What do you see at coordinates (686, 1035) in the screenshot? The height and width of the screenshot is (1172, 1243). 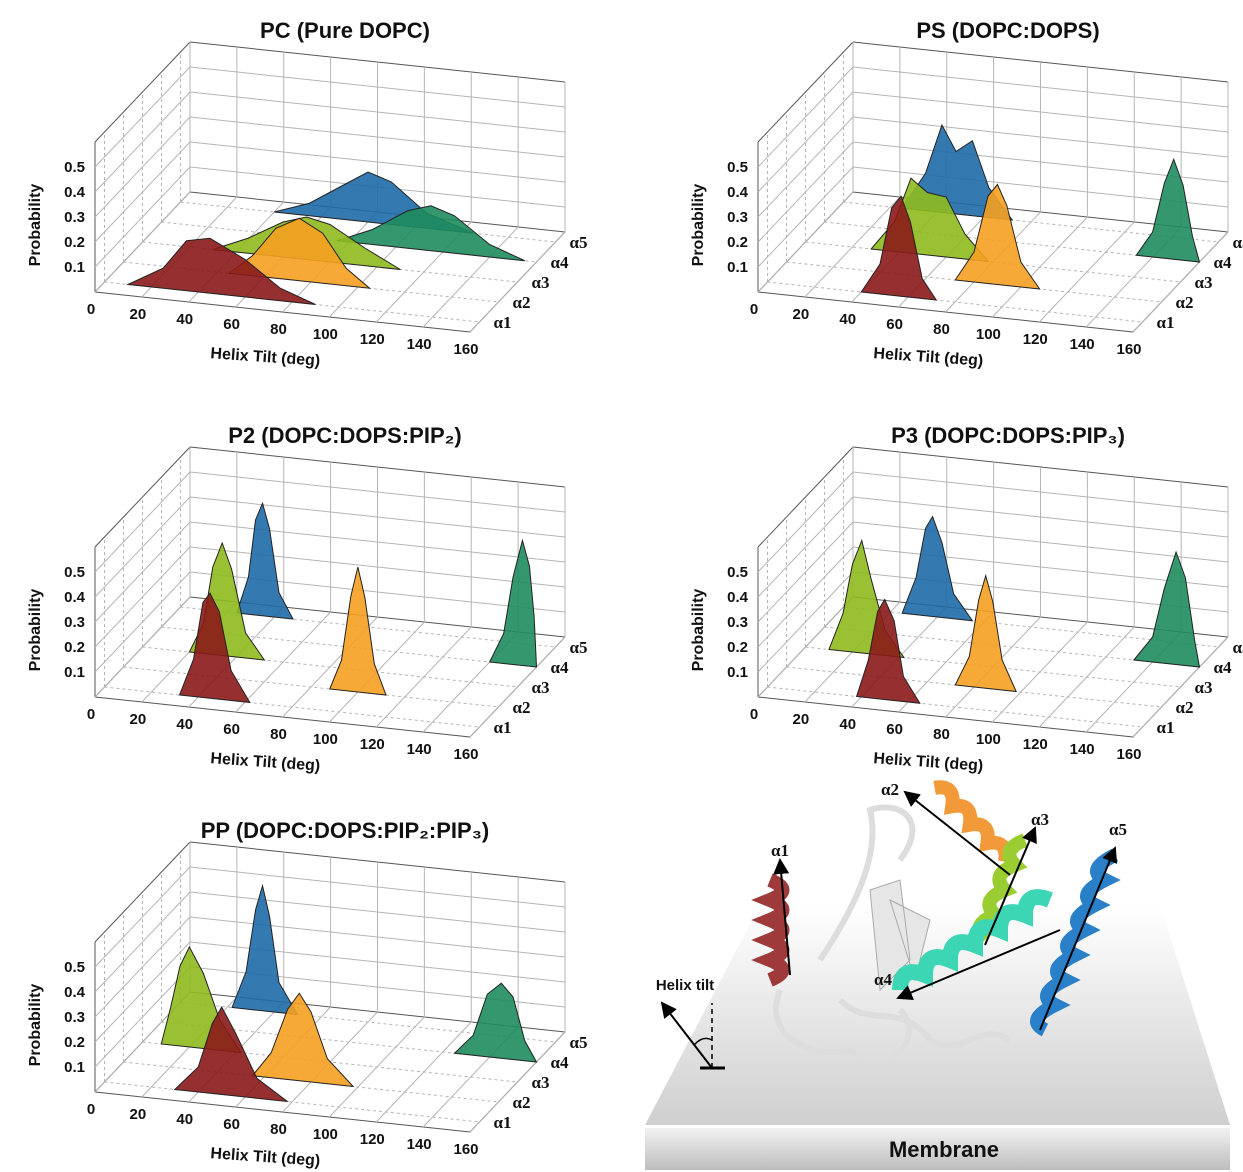 I see `tilt-arrow` at bounding box center [686, 1035].